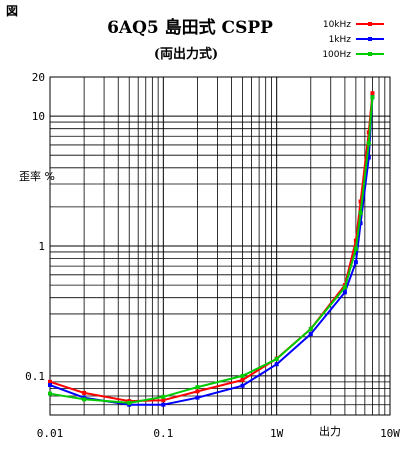 The image size is (420, 450). I want to click on y-tick-label: 1, so click(41, 246).